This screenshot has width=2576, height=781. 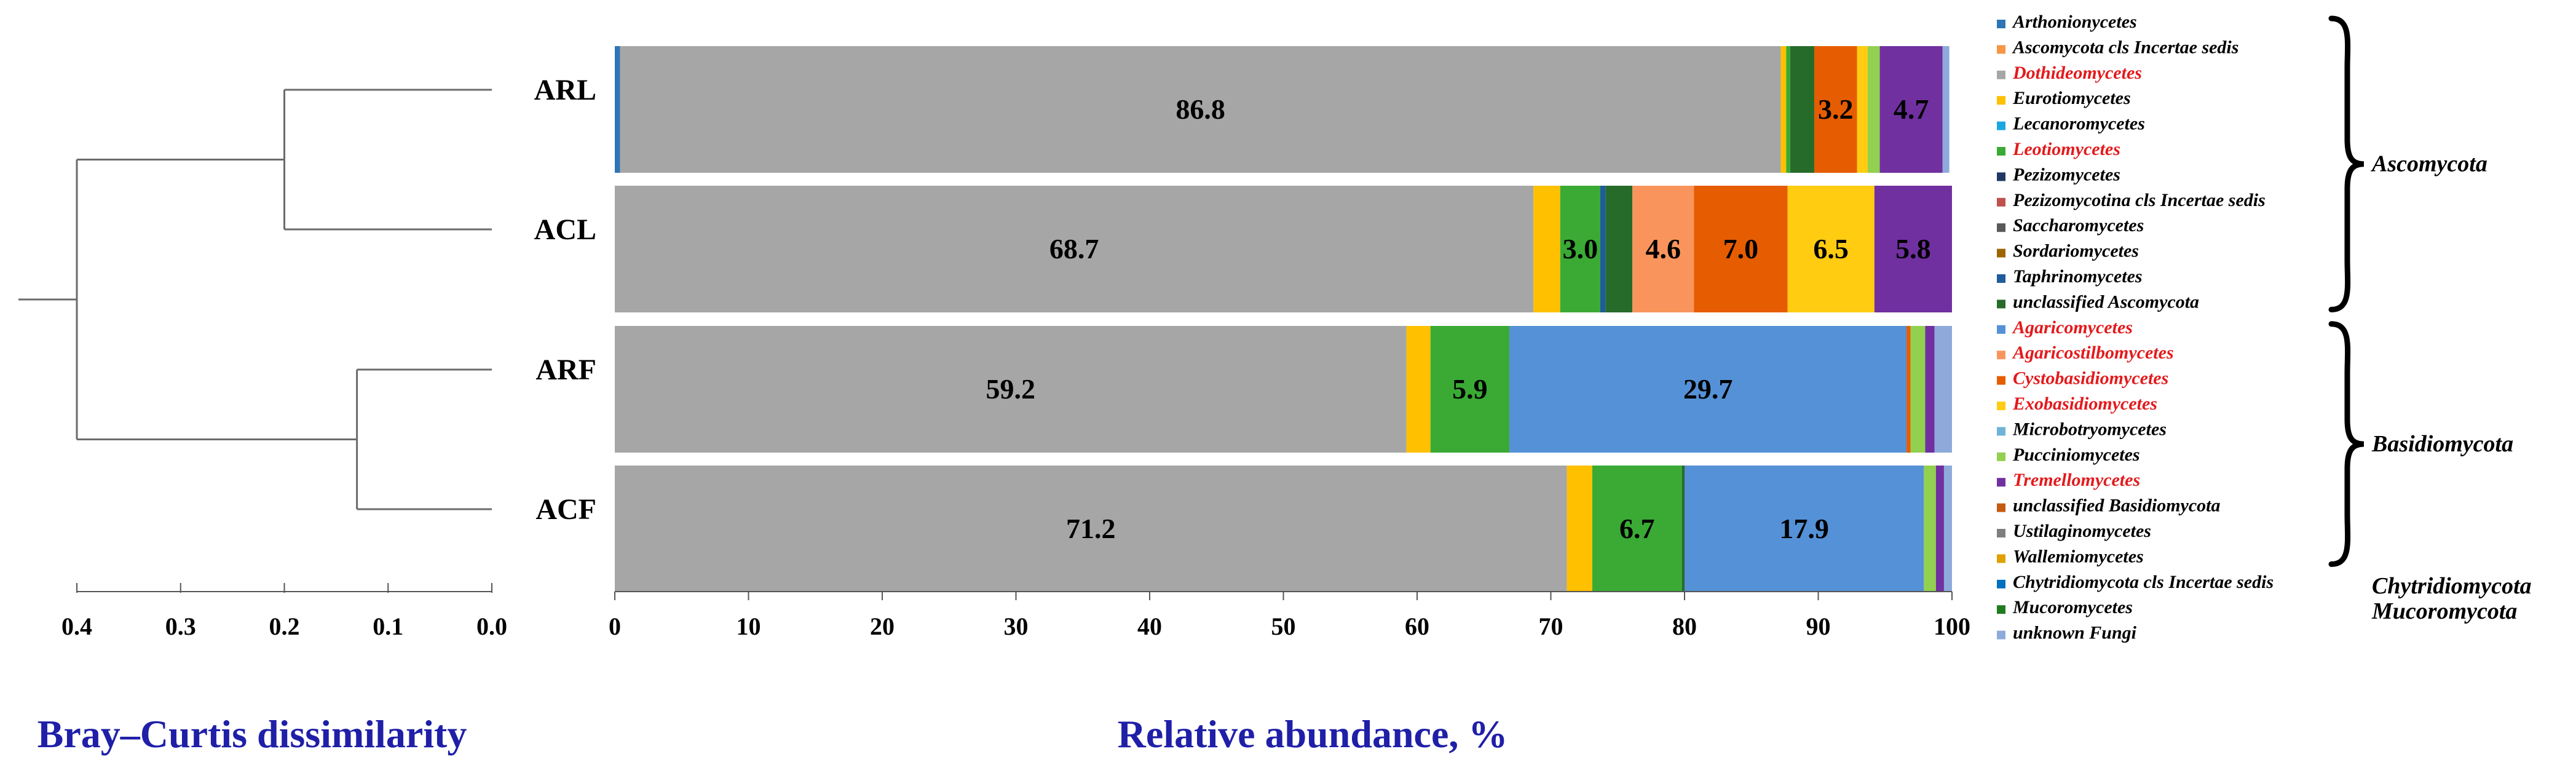 What do you see at coordinates (2075, 22) in the screenshot?
I see `legend-label-arthonionycetes: Arthonionycetes` at bounding box center [2075, 22].